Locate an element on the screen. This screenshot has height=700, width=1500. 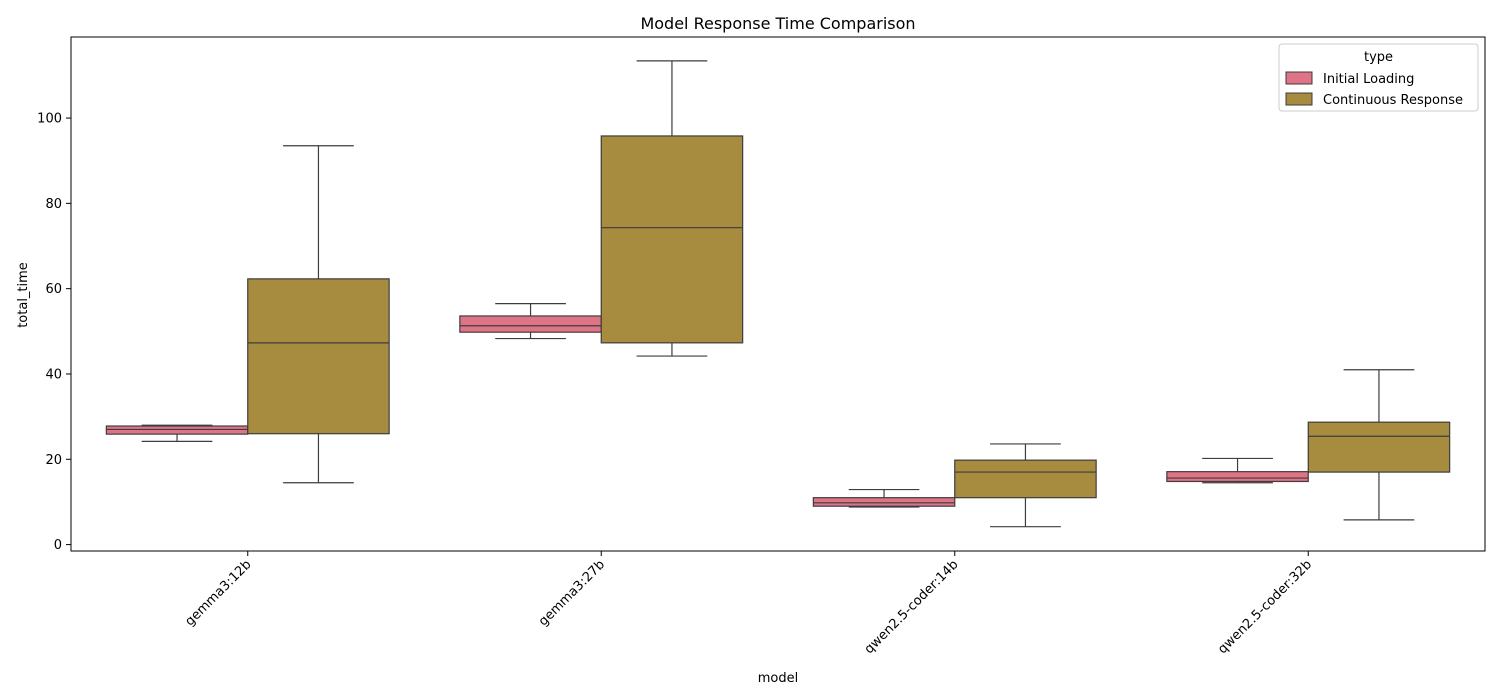
x-axis-label: model is located at coordinates (778, 678).